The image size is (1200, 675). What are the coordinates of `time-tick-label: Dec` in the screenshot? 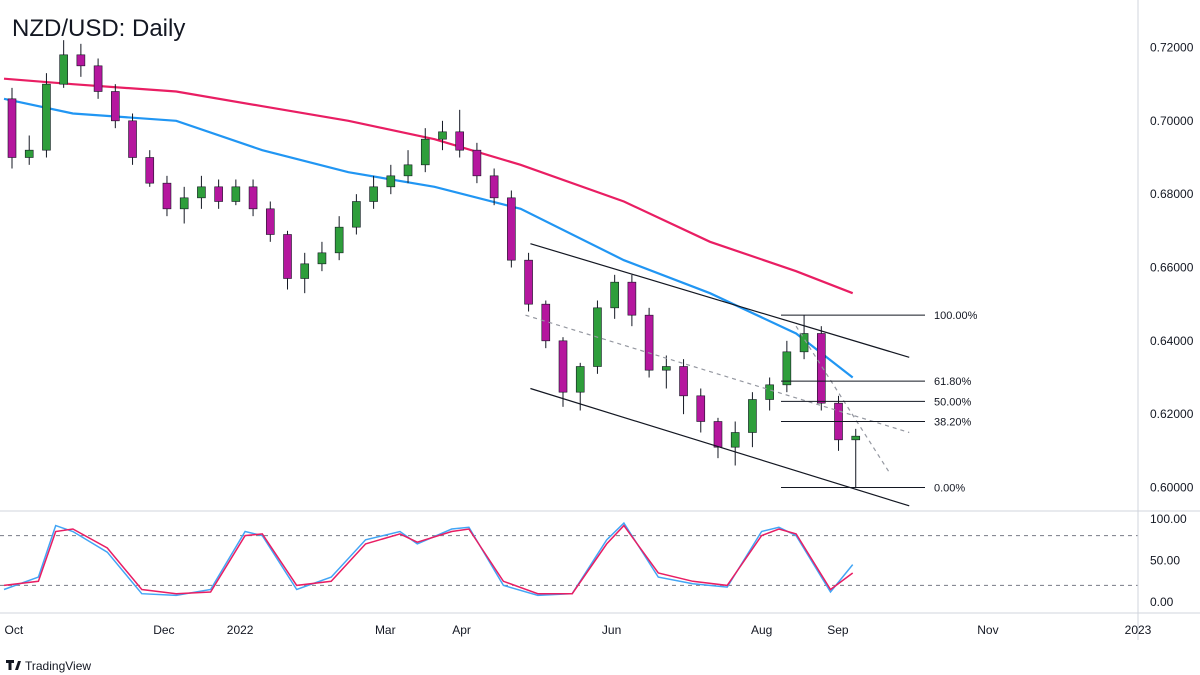 It's located at (163, 630).